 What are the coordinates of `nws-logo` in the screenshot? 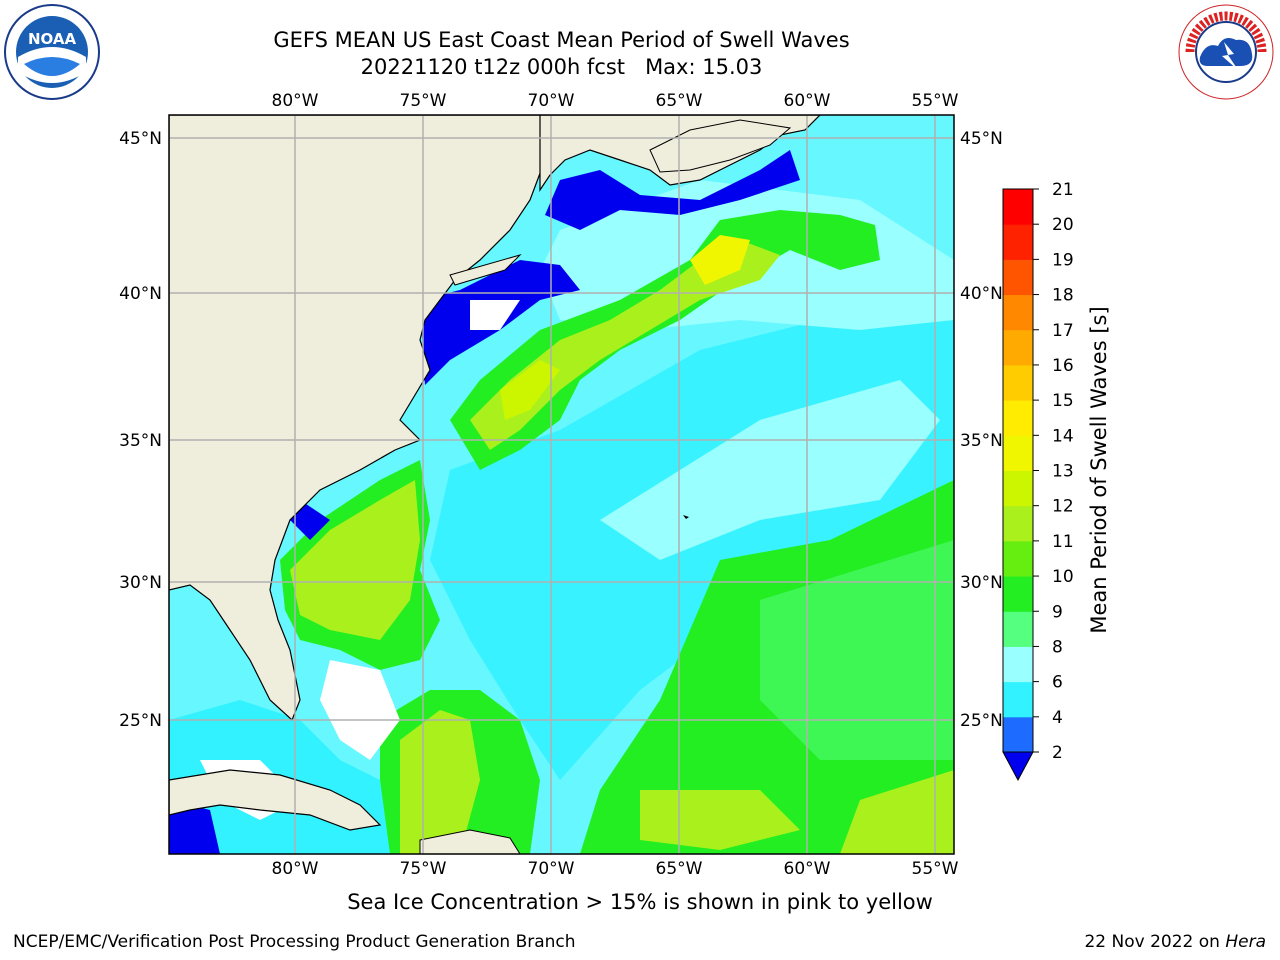 It's located at (1226, 52).